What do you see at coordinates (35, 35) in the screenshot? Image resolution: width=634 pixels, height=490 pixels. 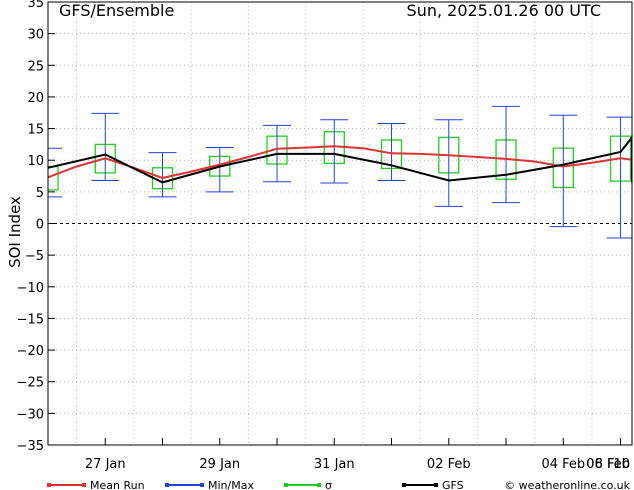 I see `y-tick-label: 30` at bounding box center [35, 35].